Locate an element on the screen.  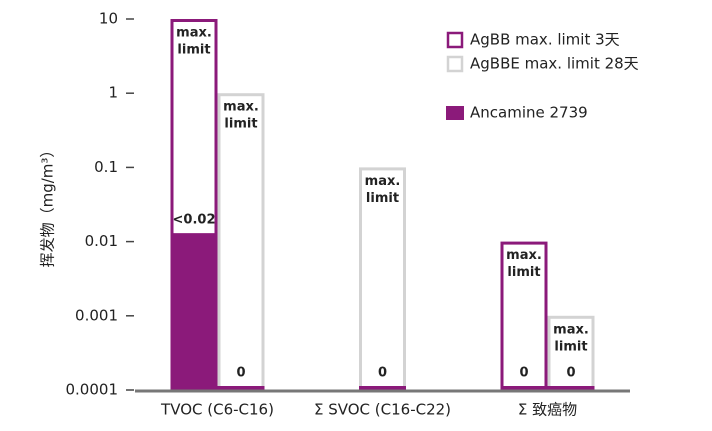
y-tick-label: 0.01 is located at coordinates (101, 241).